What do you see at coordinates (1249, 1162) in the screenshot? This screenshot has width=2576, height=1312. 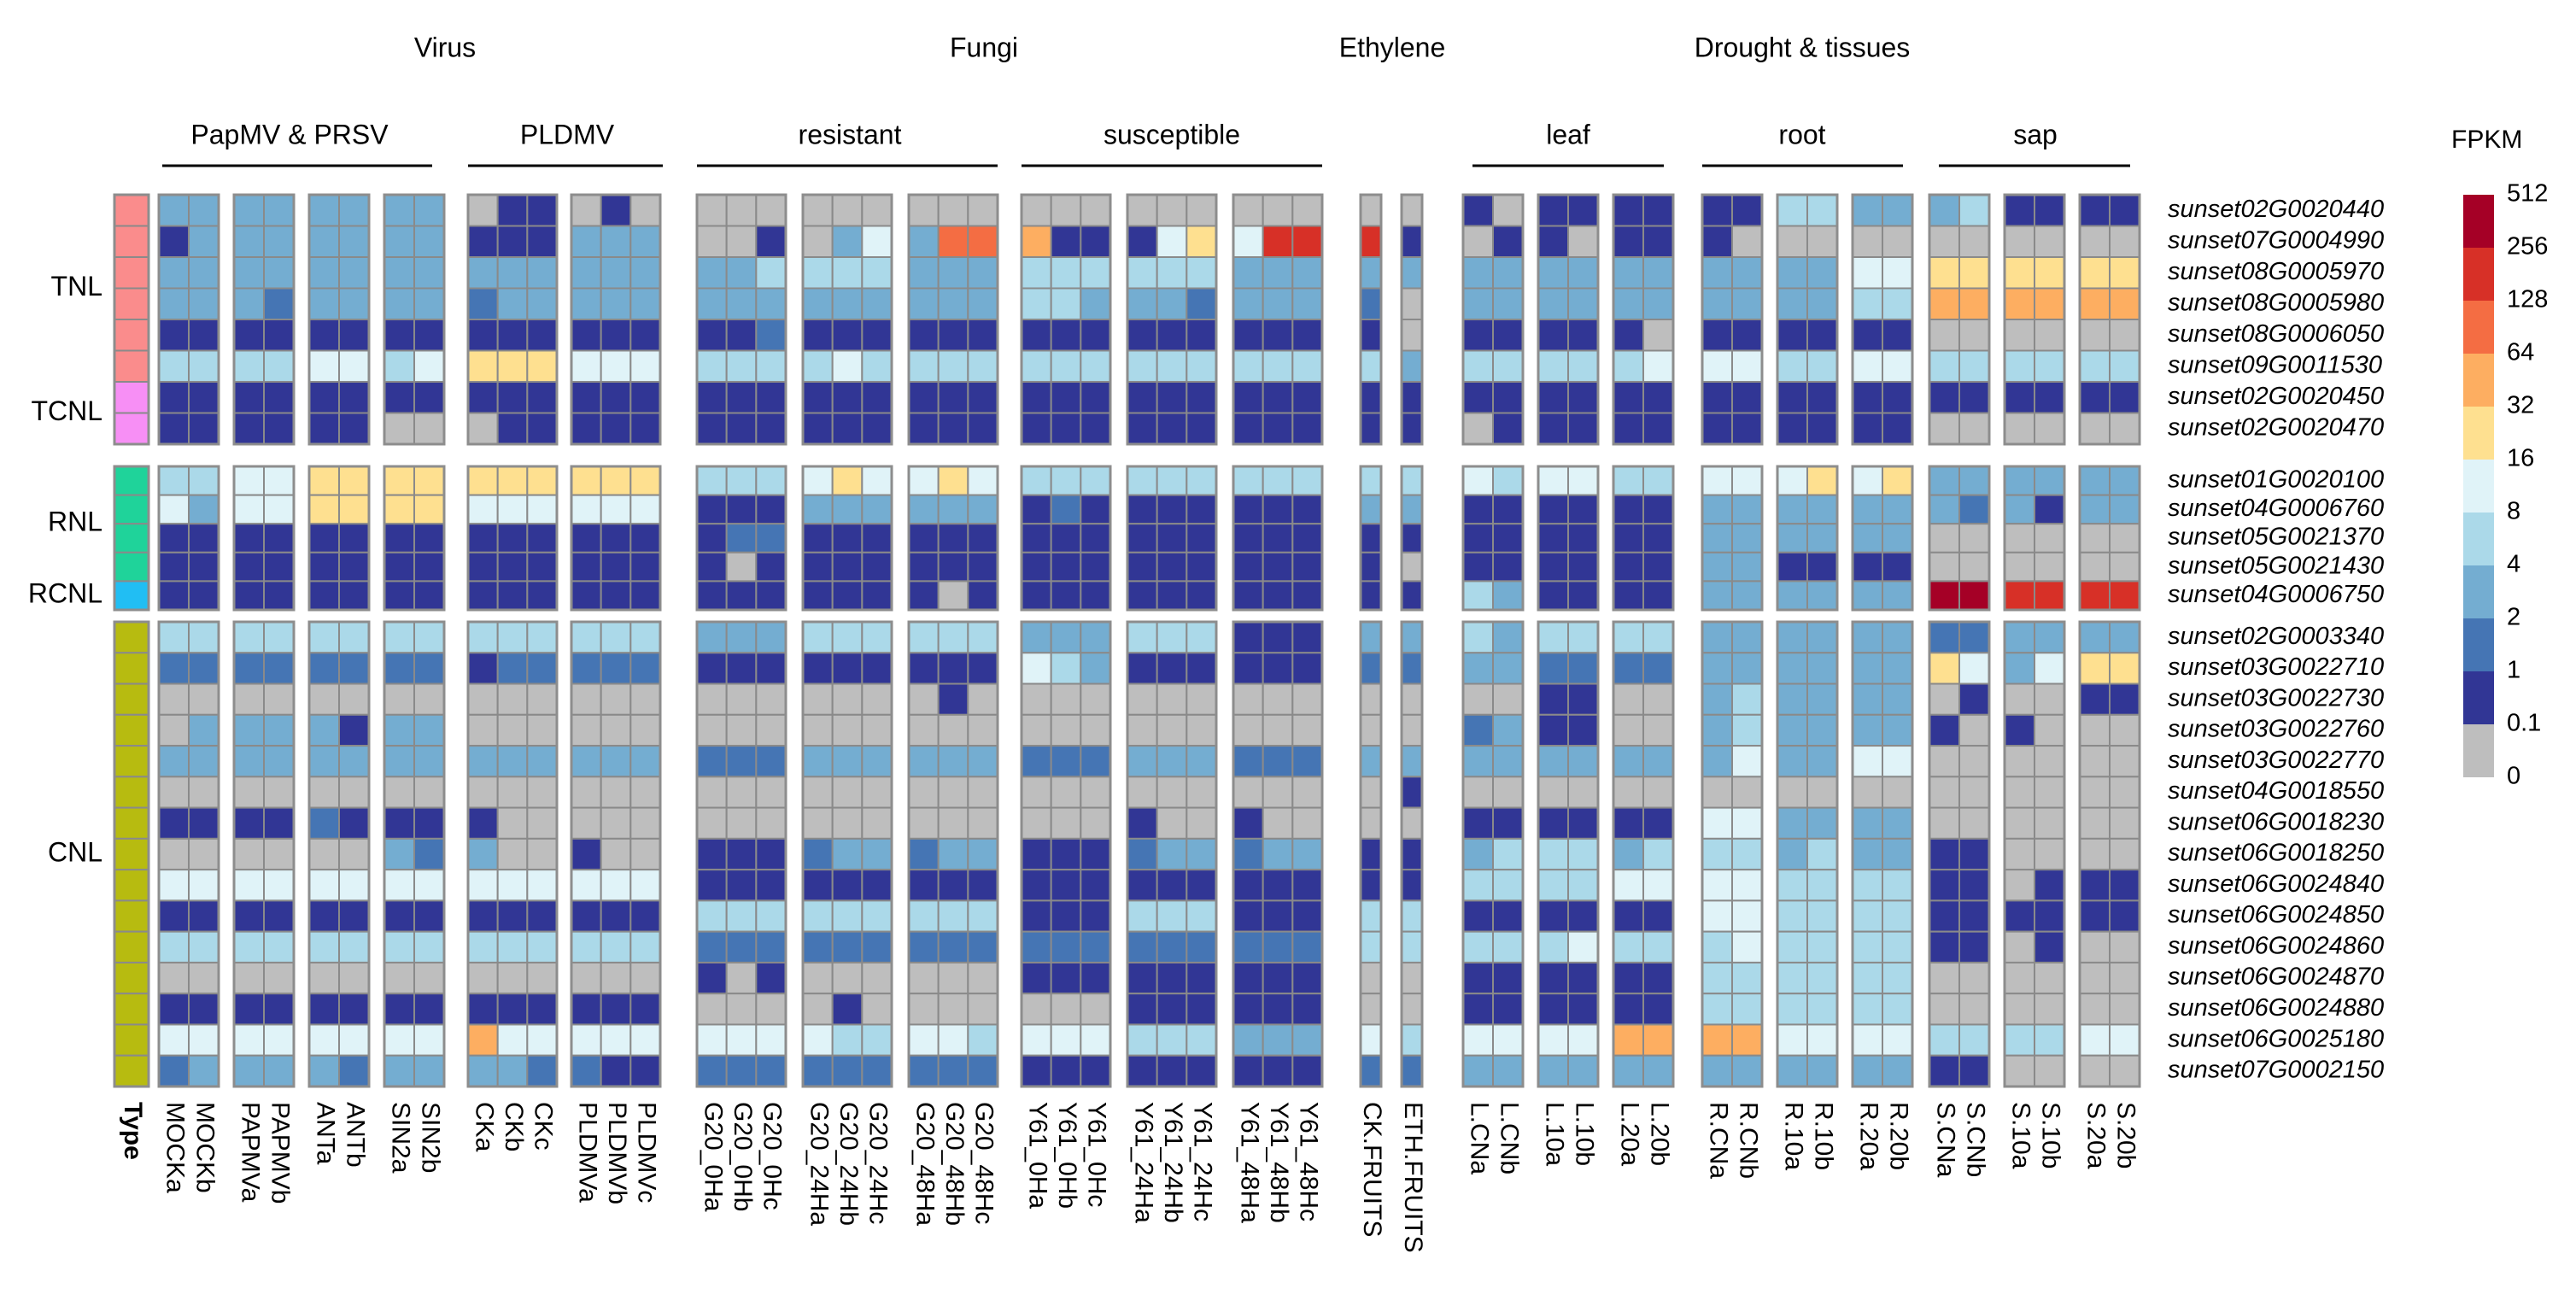 I see `column-label: Y61_48Ha` at bounding box center [1249, 1162].